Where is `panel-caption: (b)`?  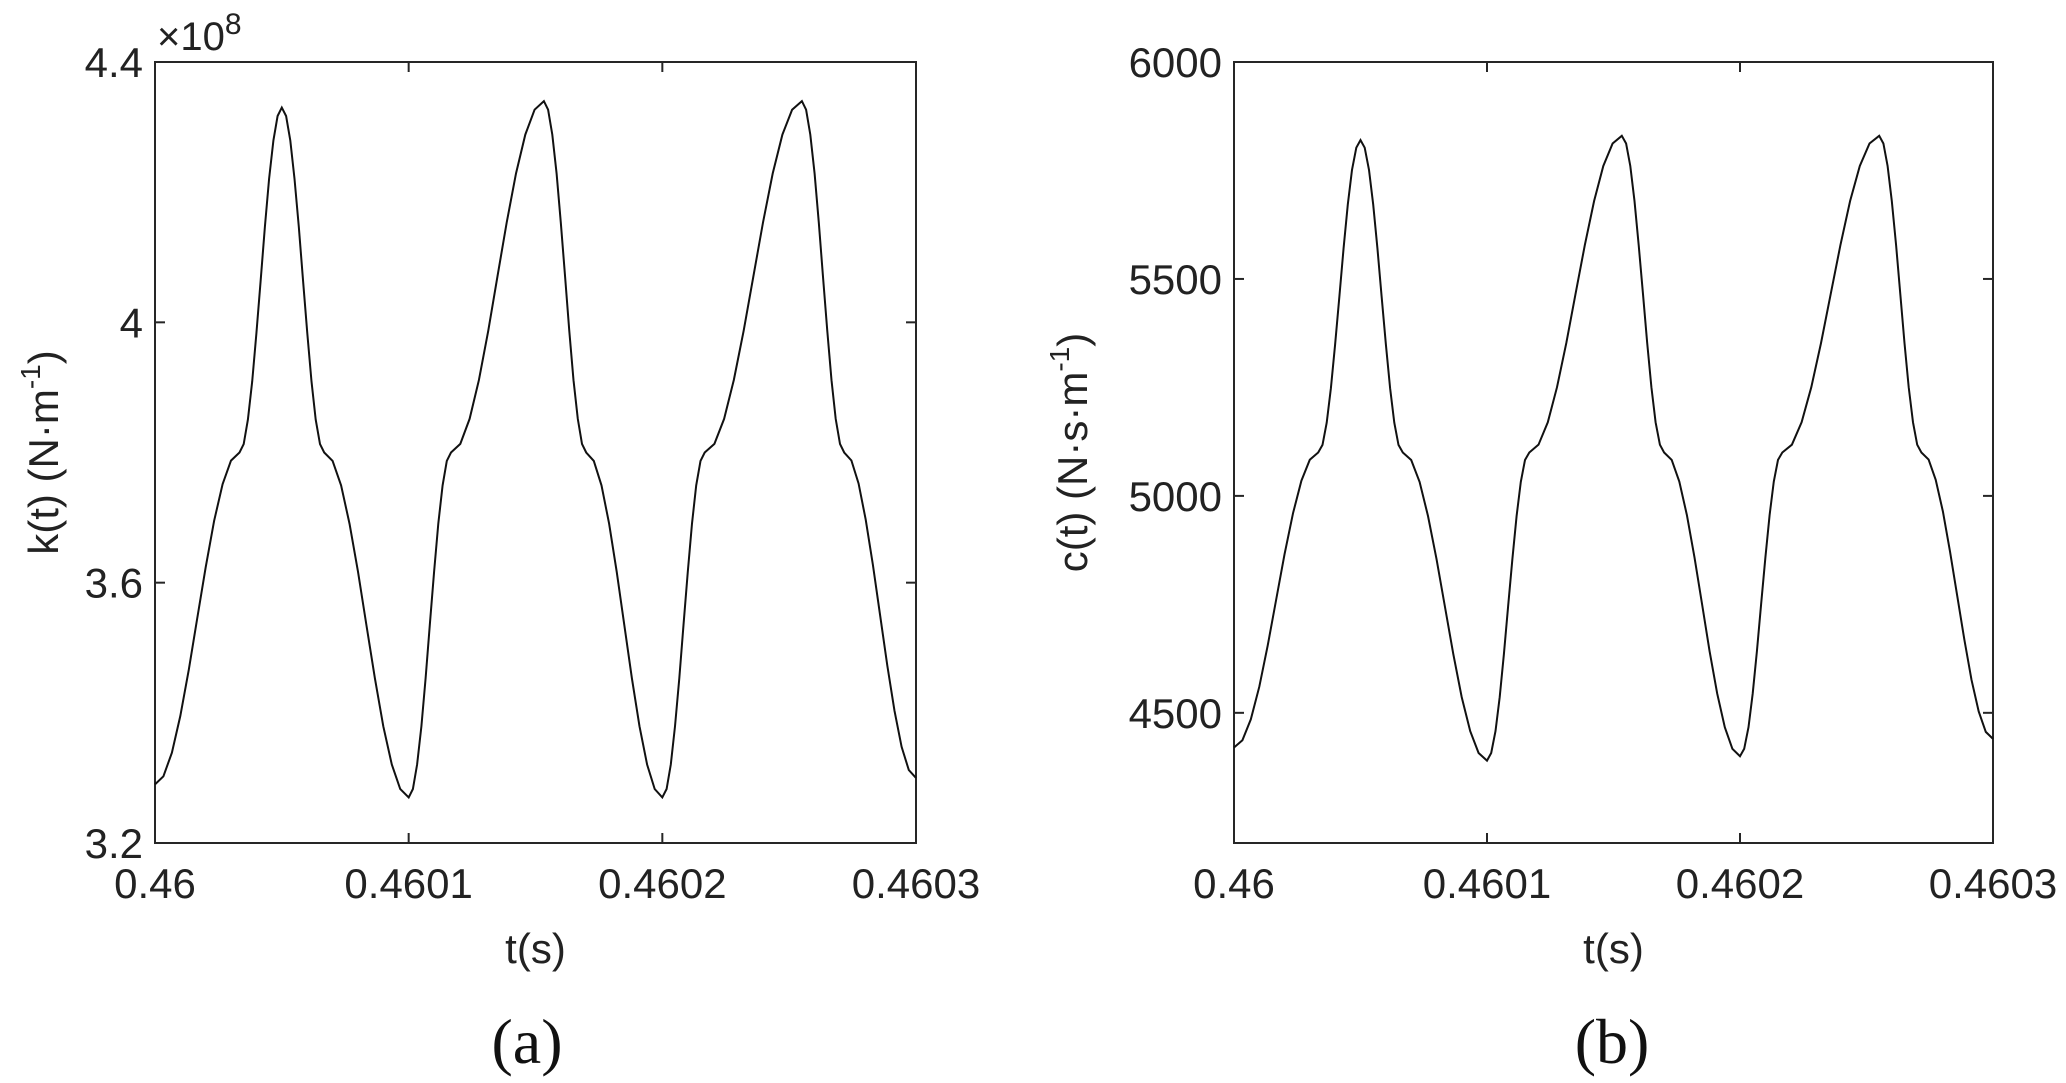 panel-caption: (b) is located at coordinates (1612, 1041).